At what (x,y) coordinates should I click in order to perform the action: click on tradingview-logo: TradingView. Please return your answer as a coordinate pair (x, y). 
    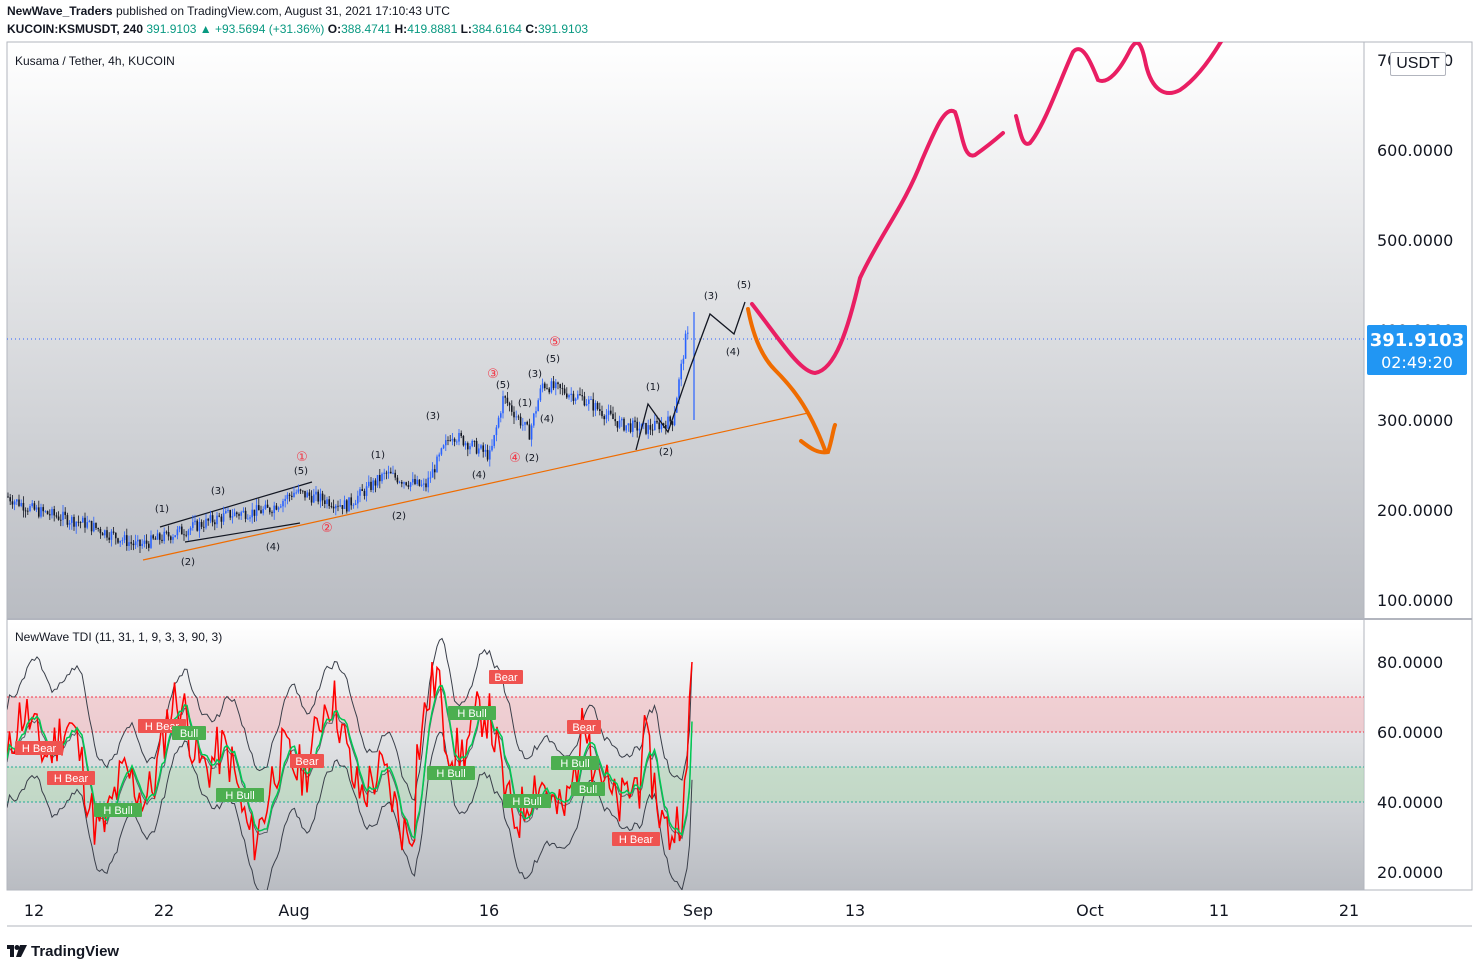
    Looking at the image, I should click on (63, 951).